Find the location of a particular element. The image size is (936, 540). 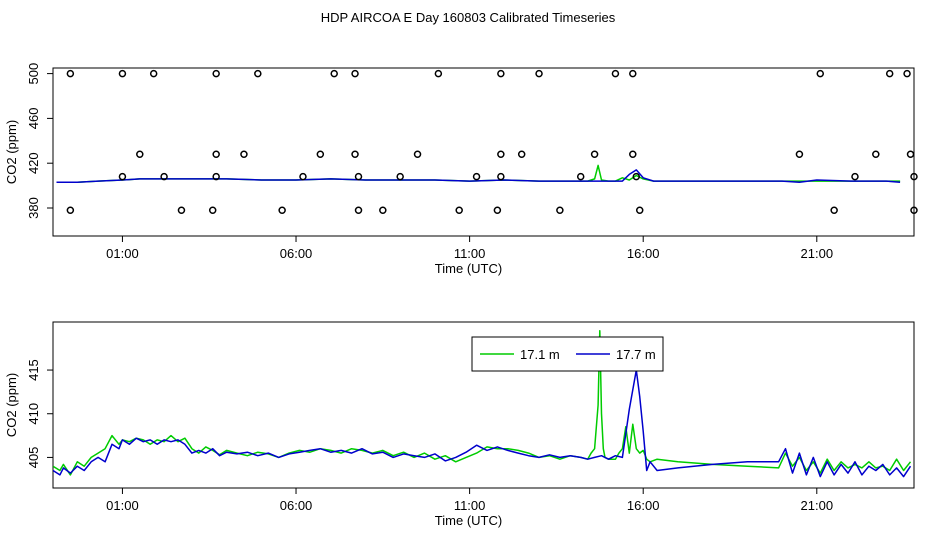

y-tick-label: 500 is located at coordinates (33, 74).